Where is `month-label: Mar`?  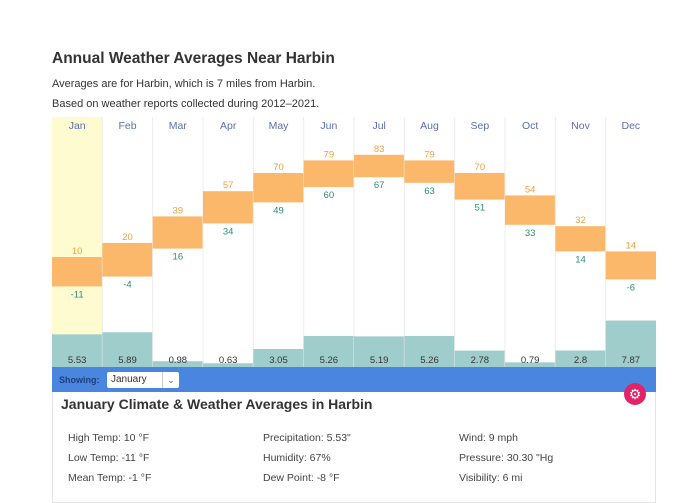
month-label: Mar is located at coordinates (178, 126).